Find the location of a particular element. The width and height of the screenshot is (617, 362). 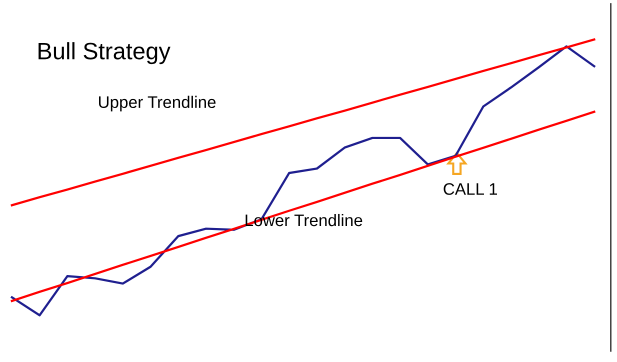

text: Upper Trendline is located at coordinates (157, 104).